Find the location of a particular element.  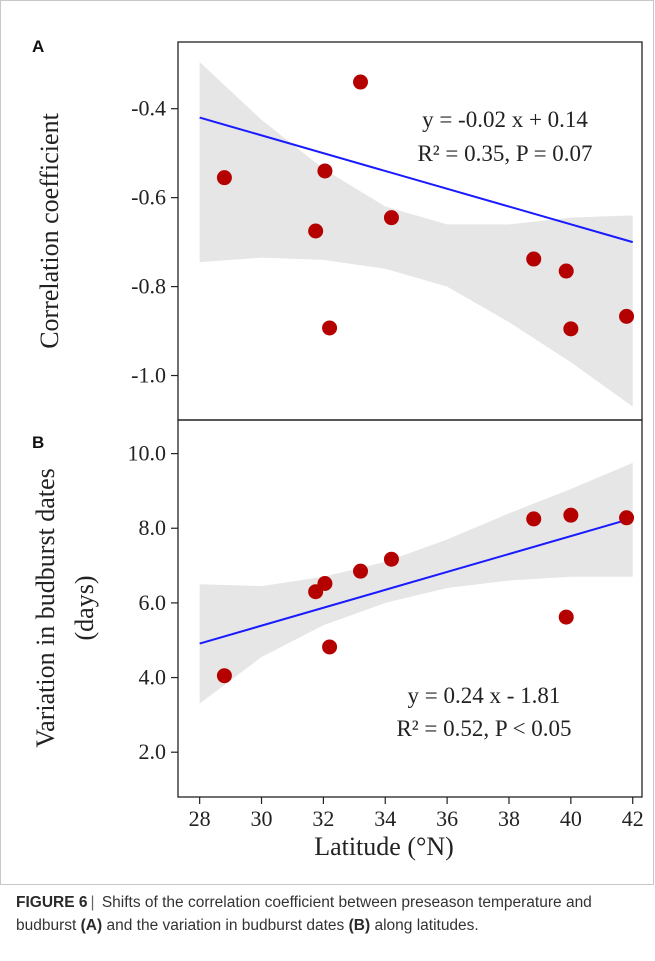

x-tick-label: 40 is located at coordinates (571, 818).